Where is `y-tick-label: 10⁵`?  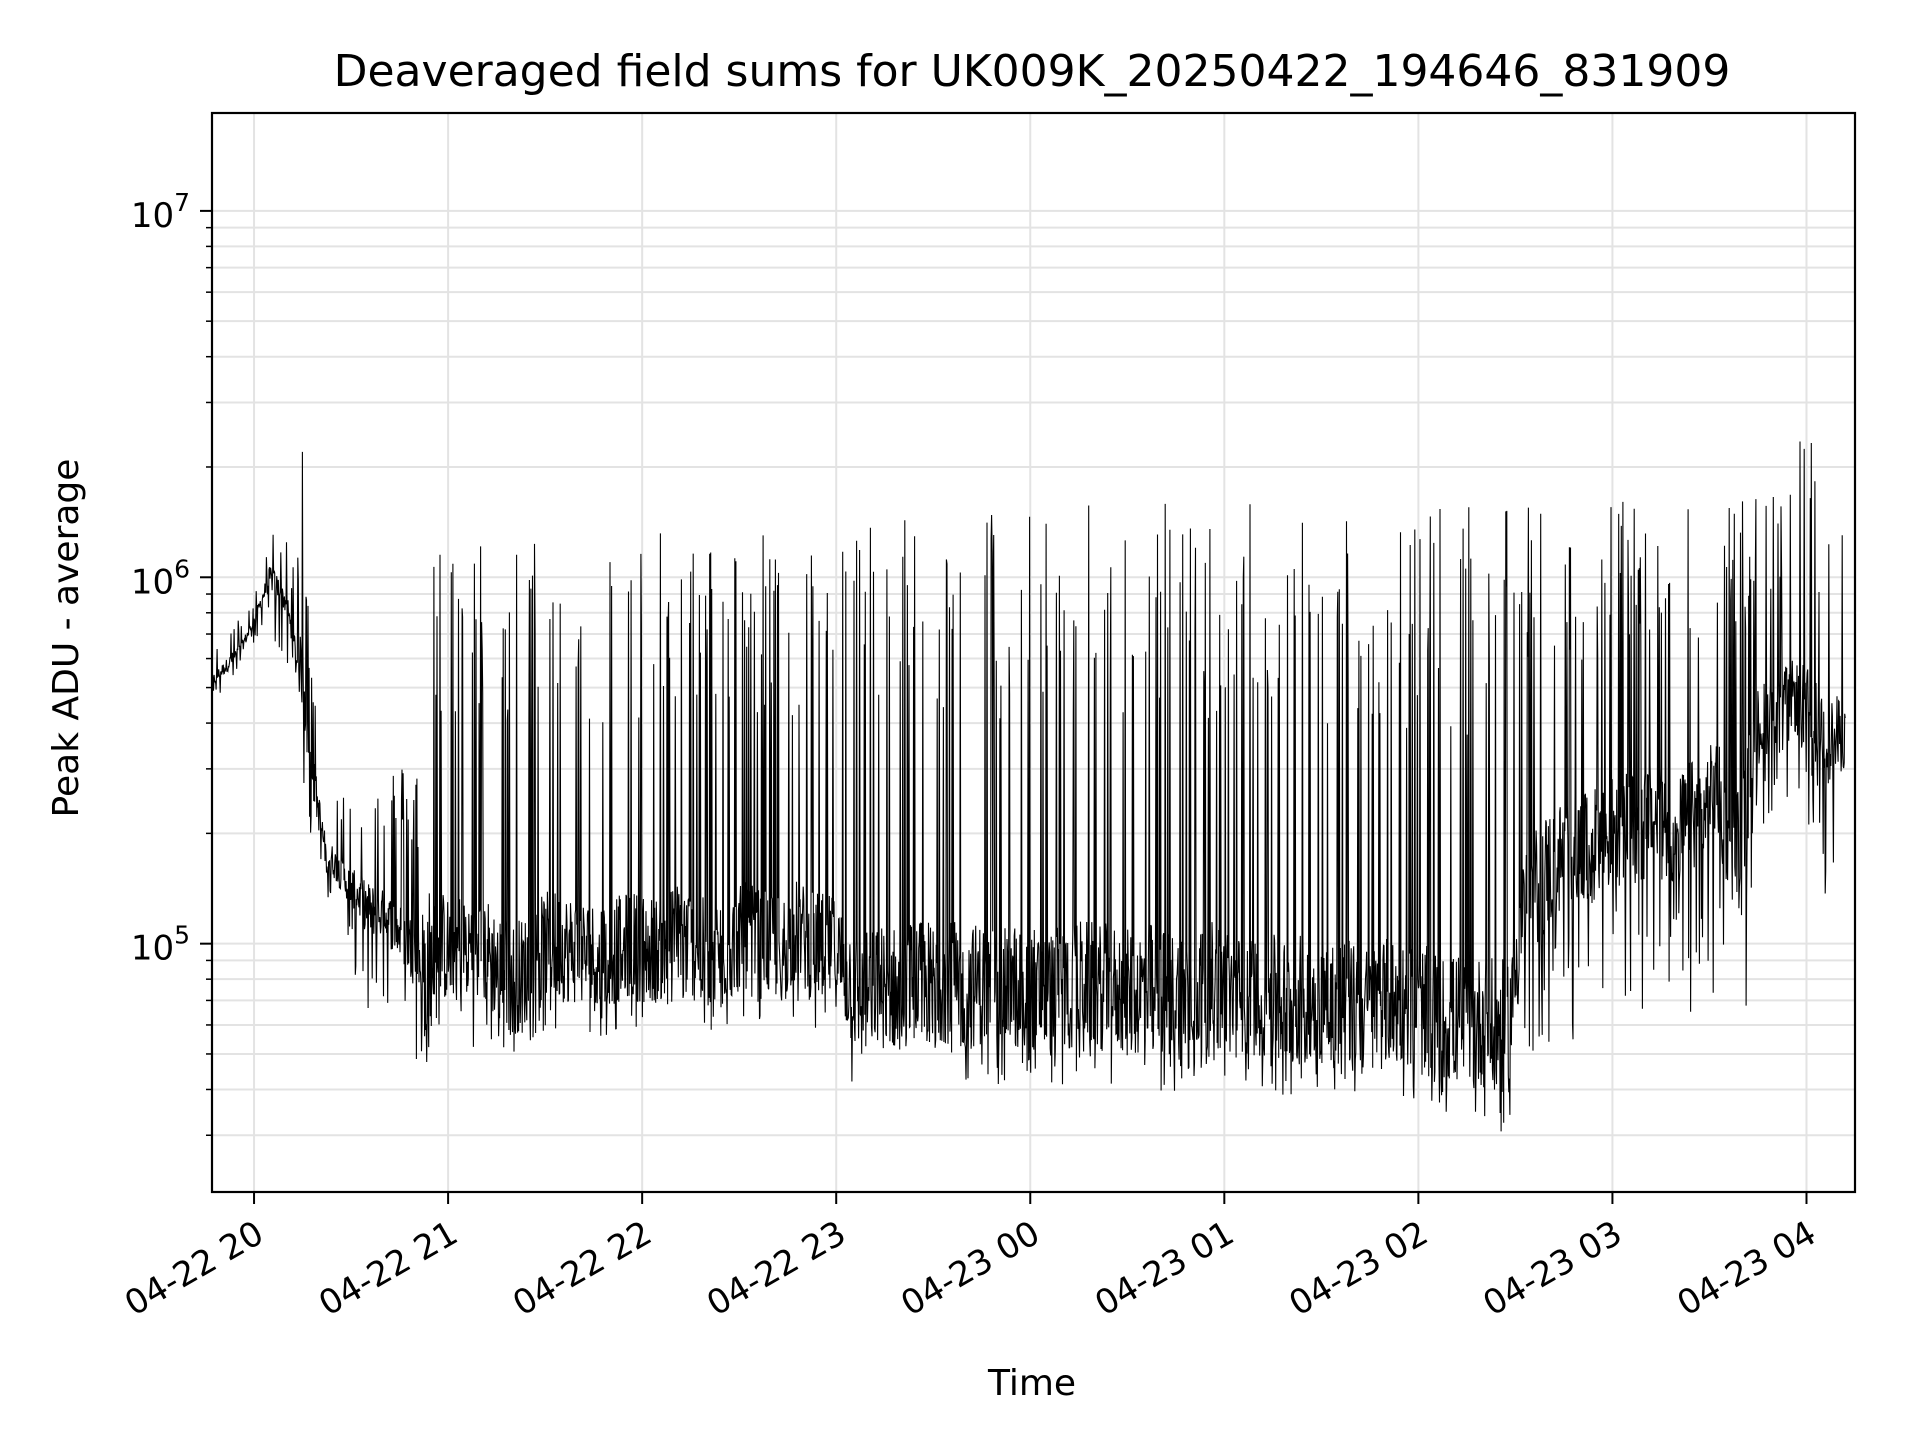 y-tick-label: 10⁵ is located at coordinates (160, 945).